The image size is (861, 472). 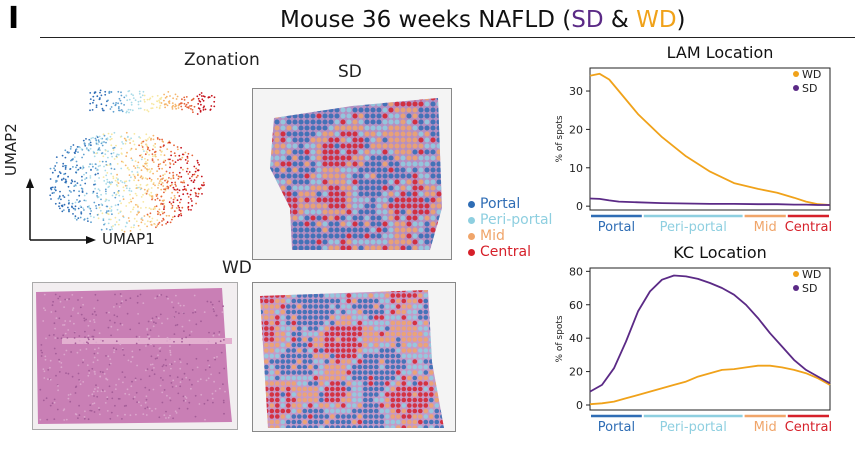 What do you see at coordinates (656, 20) in the screenshot?
I see `title-wd: WD` at bounding box center [656, 20].